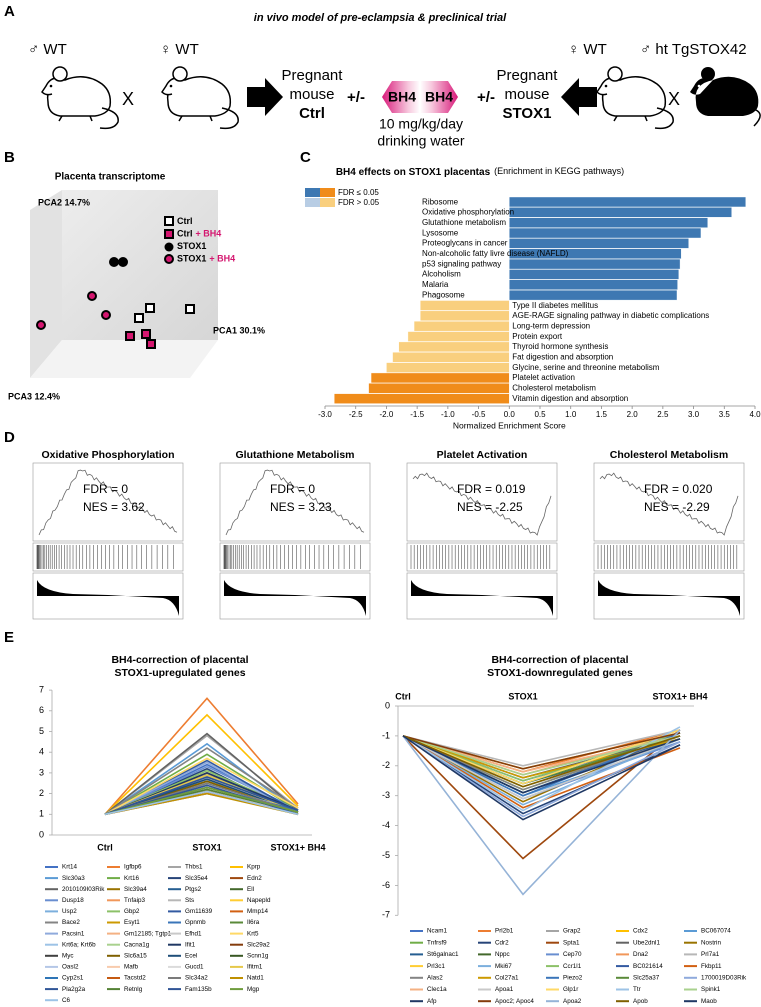 Image resolution: width=761 pixels, height=1007 pixels. I want to click on plot-title: Glutathione Metabolism, so click(294, 455).